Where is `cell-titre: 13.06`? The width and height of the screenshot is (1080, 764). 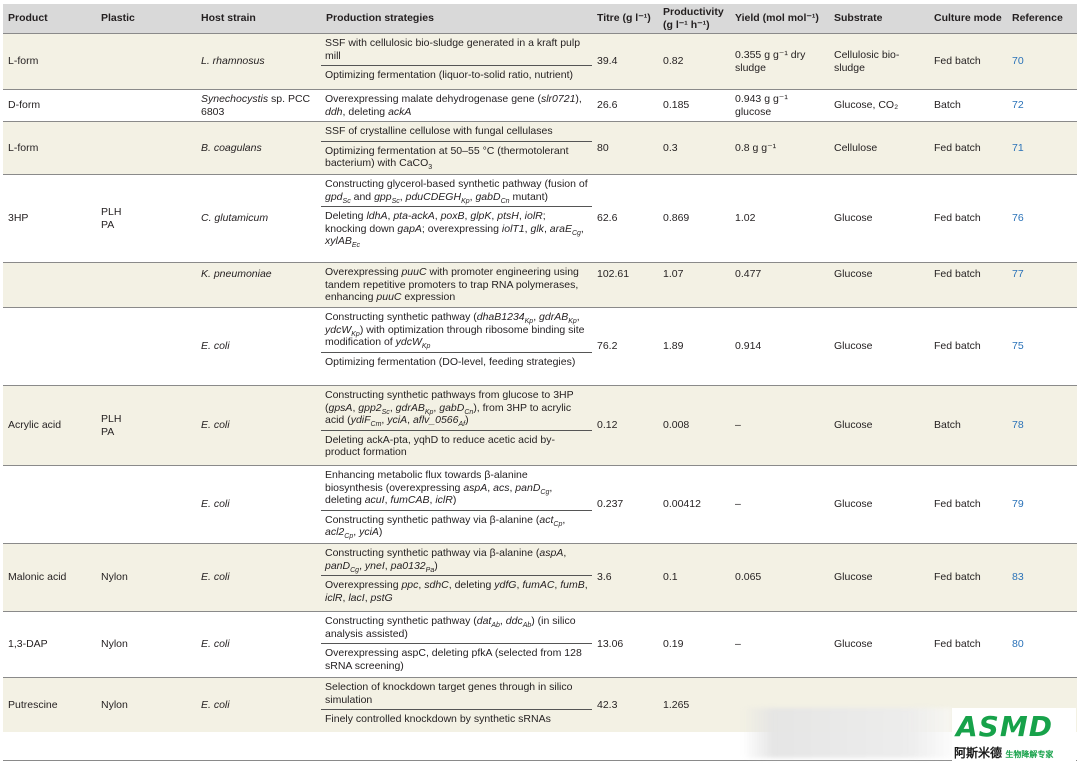 cell-titre: 13.06 is located at coordinates (625, 644).